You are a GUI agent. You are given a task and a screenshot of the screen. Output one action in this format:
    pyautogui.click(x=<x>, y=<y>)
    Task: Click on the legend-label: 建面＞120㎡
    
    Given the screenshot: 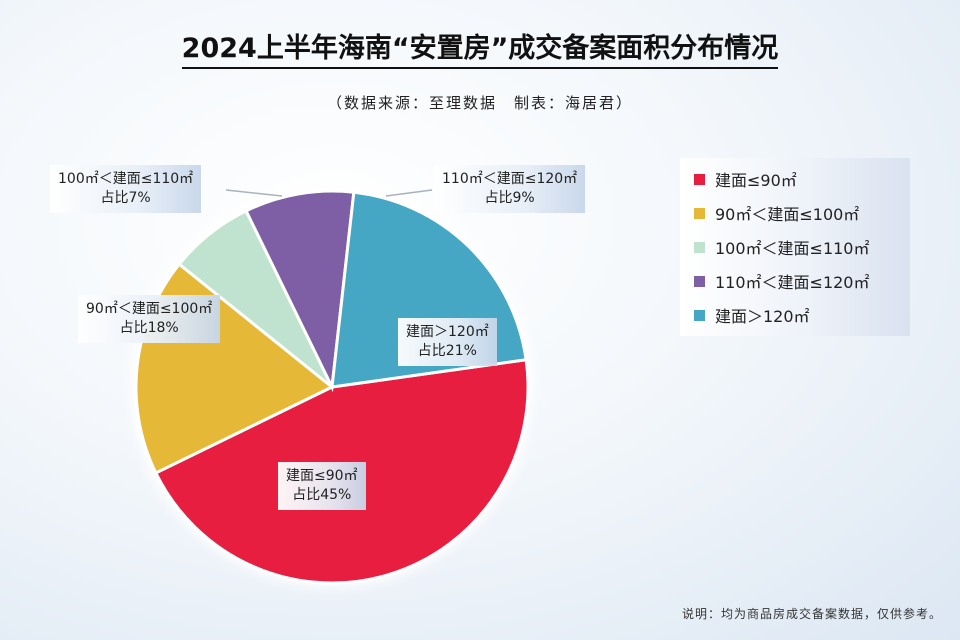 What is the action you would take?
    pyautogui.click(x=762, y=316)
    